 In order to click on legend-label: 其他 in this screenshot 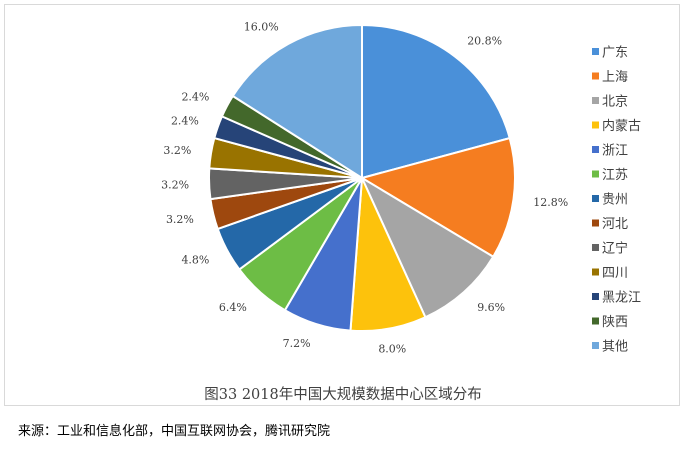, I will do `click(615, 347)`.